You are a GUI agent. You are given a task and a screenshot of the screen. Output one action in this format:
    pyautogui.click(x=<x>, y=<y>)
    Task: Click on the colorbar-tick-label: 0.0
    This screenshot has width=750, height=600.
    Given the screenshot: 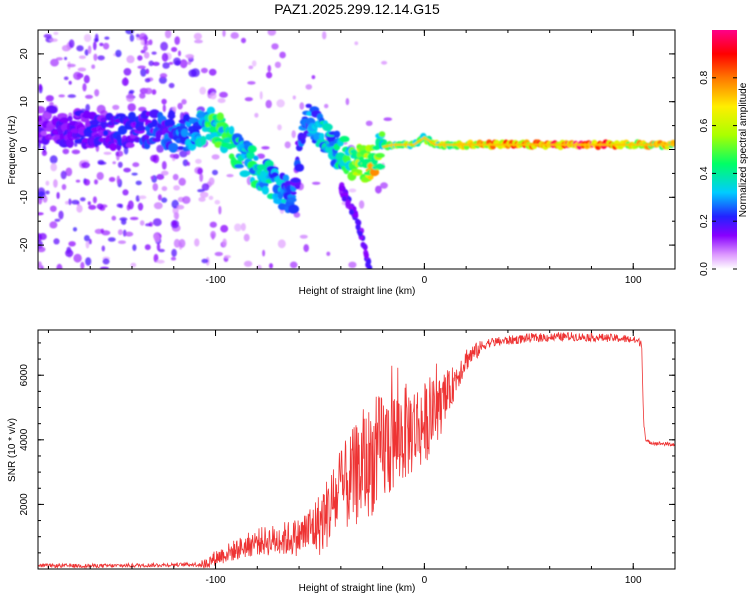 What is the action you would take?
    pyautogui.click(x=704, y=269)
    